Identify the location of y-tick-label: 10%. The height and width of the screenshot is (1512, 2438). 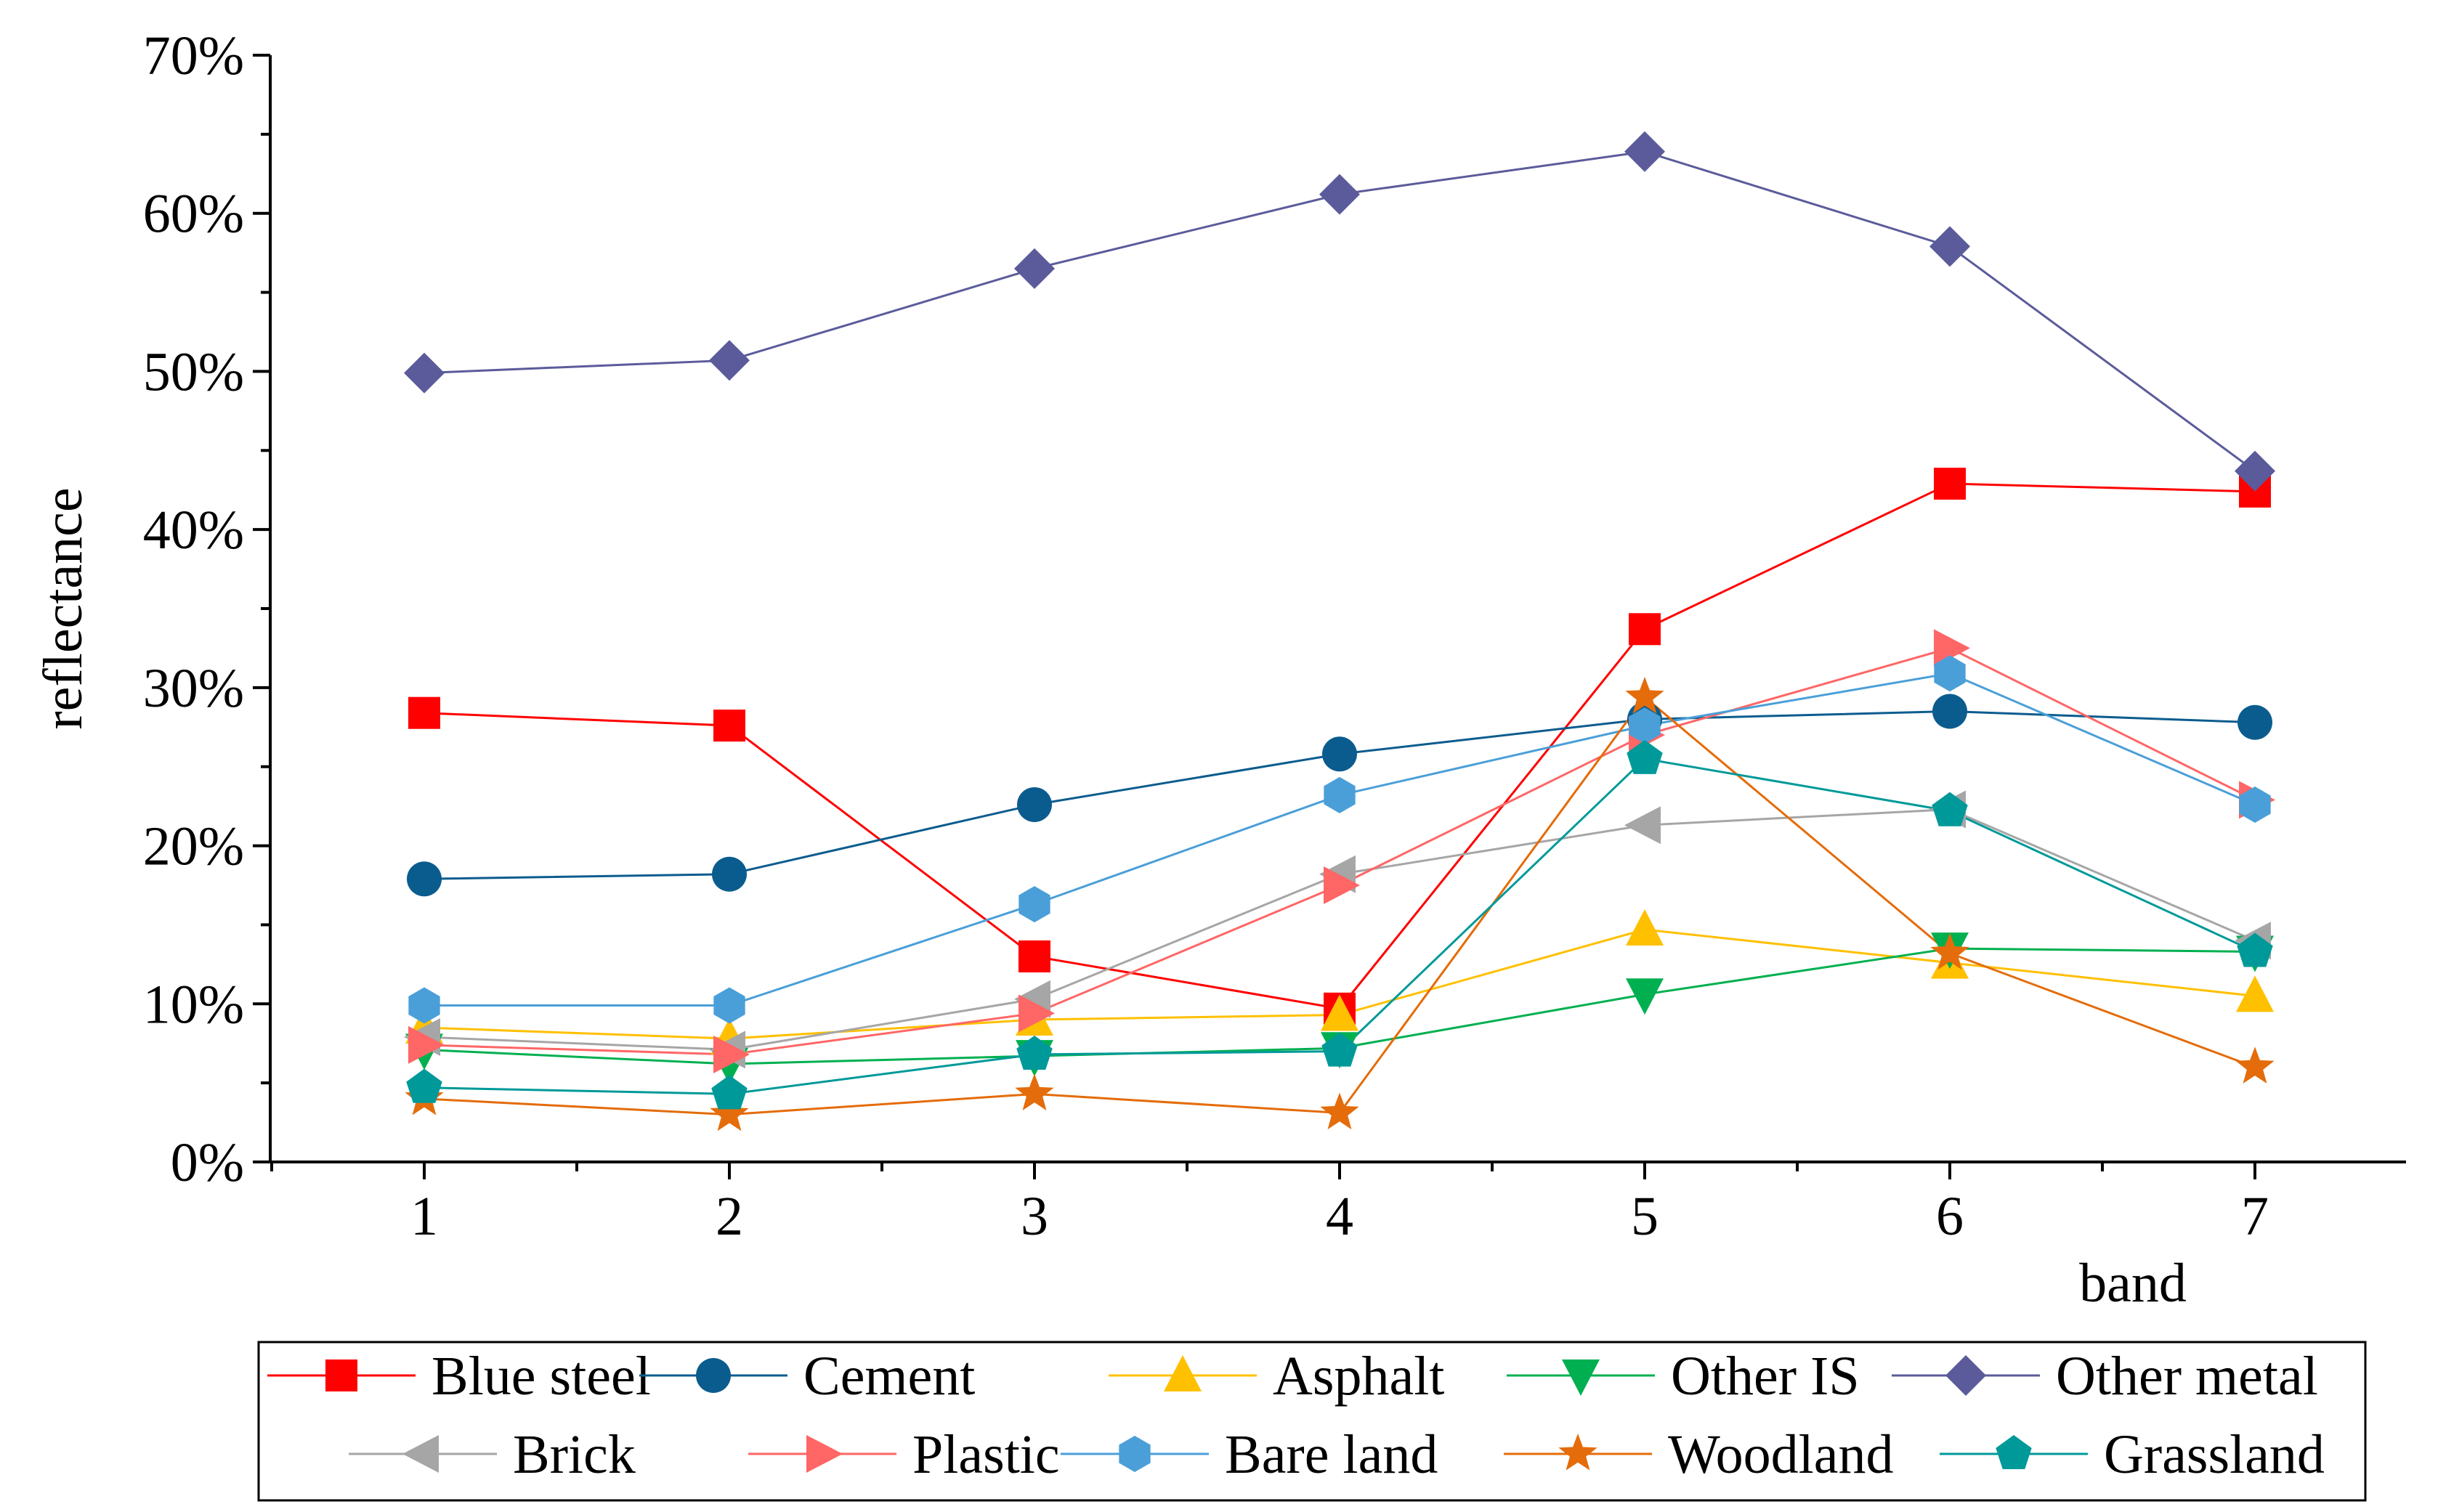
(194, 1004).